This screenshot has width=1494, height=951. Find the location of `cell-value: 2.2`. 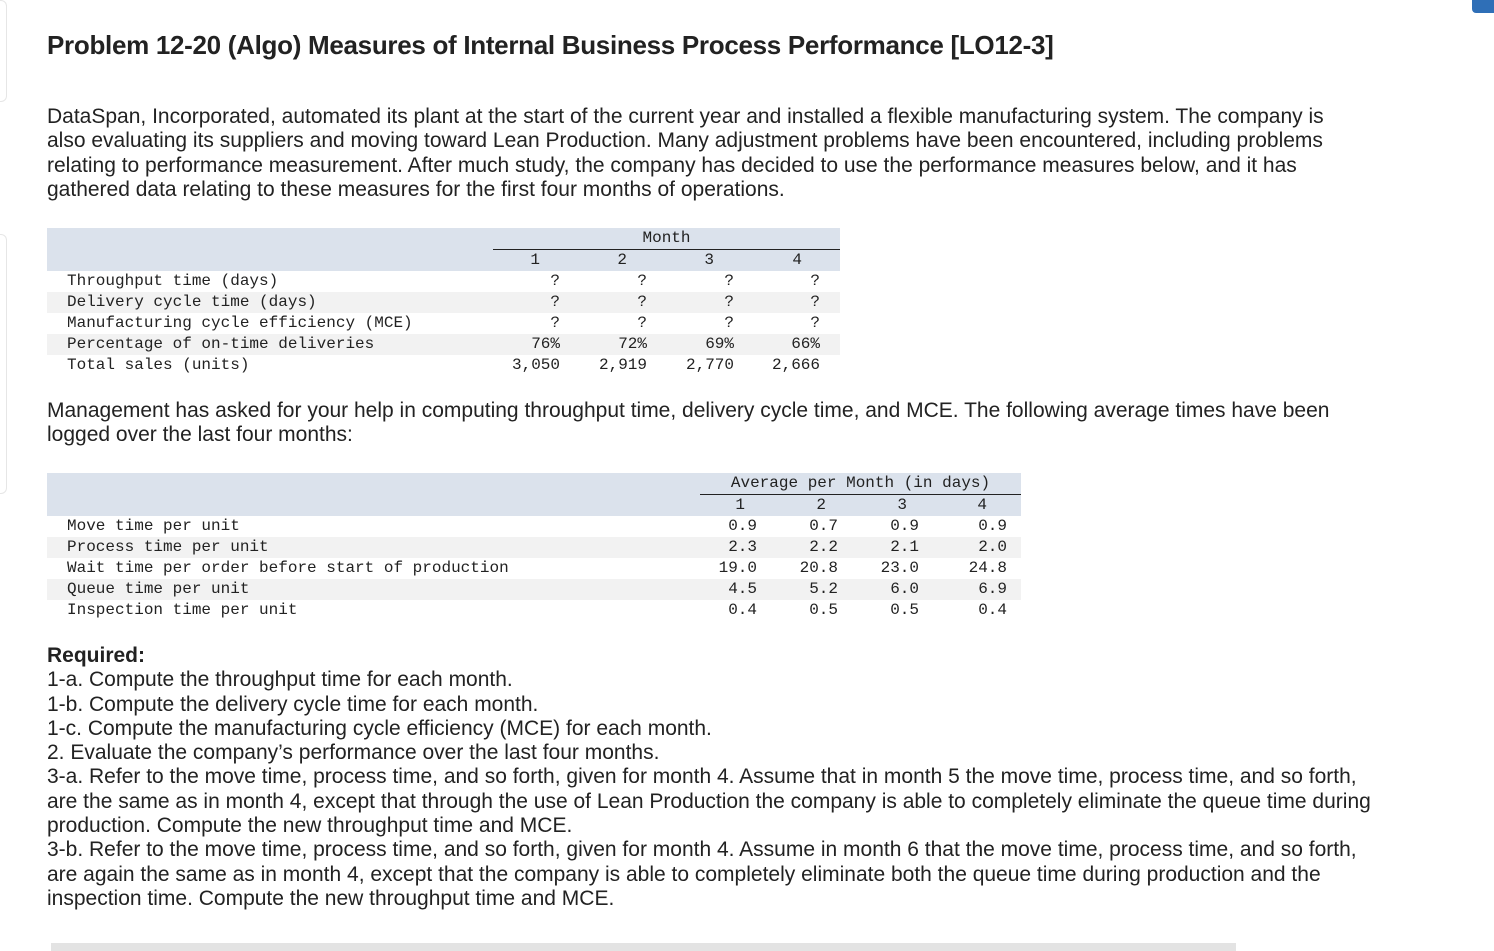

cell-value: 2.2 is located at coordinates (805, 547).